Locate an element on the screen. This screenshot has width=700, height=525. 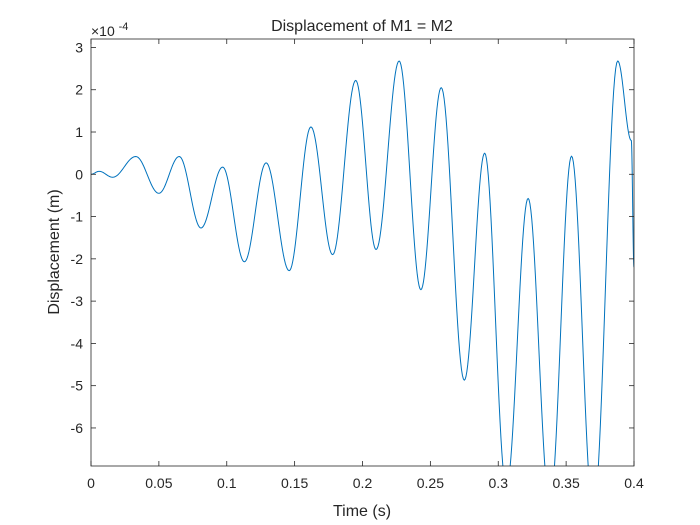
x-tick-label: 0.4 is located at coordinates (634, 483).